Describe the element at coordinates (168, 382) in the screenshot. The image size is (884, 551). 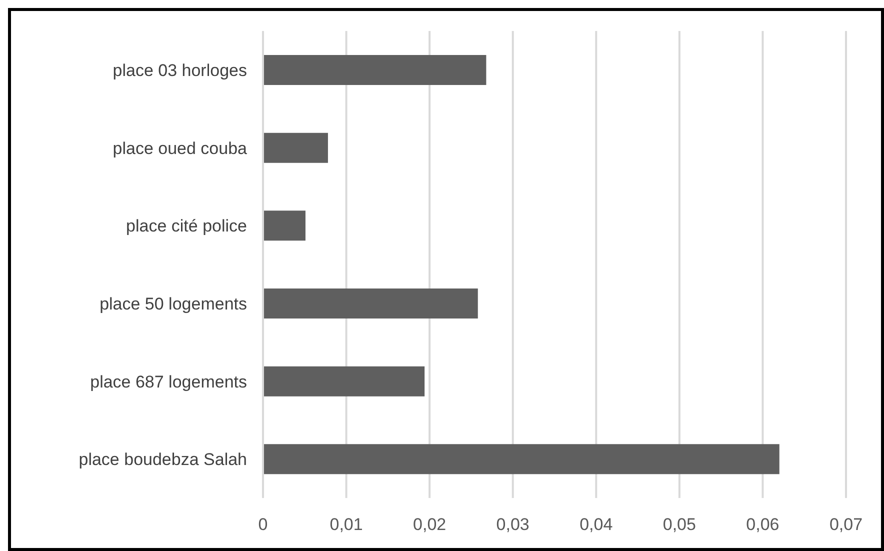
I see `y-tick-label: place 687 logements` at that location.